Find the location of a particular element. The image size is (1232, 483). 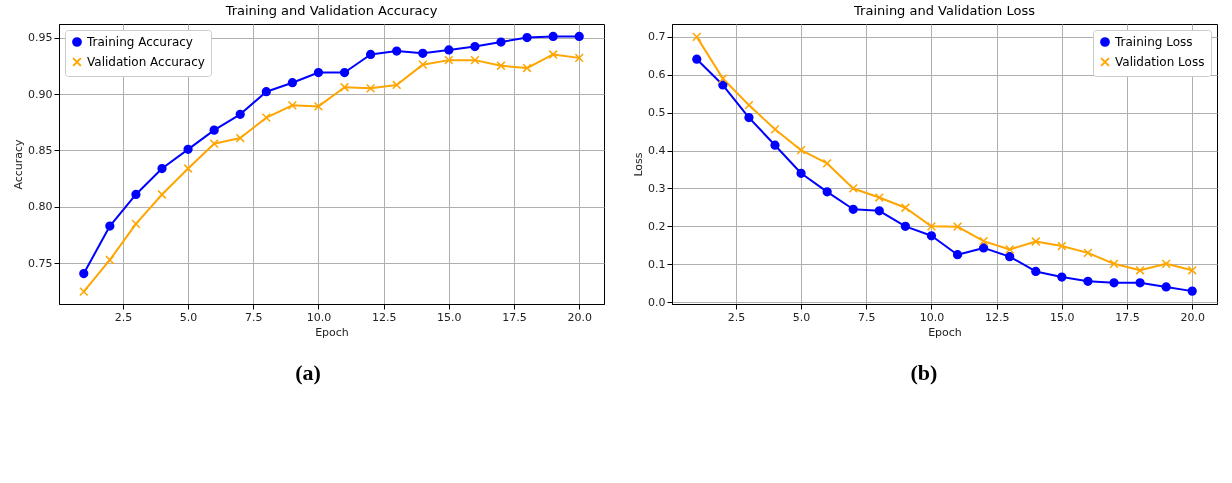

legend-label: Validation Loss is located at coordinates (1159, 62).